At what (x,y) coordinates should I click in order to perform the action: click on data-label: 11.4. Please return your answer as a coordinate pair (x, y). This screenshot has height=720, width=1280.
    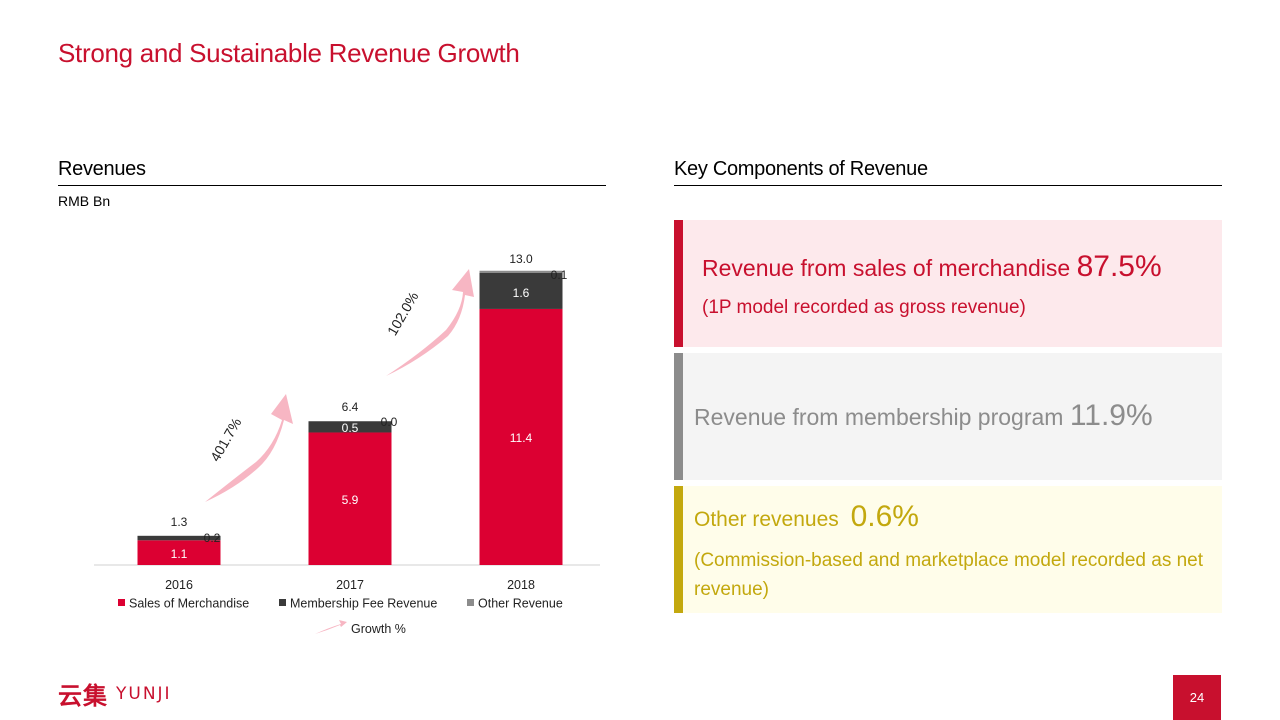
    Looking at the image, I should click on (521, 438).